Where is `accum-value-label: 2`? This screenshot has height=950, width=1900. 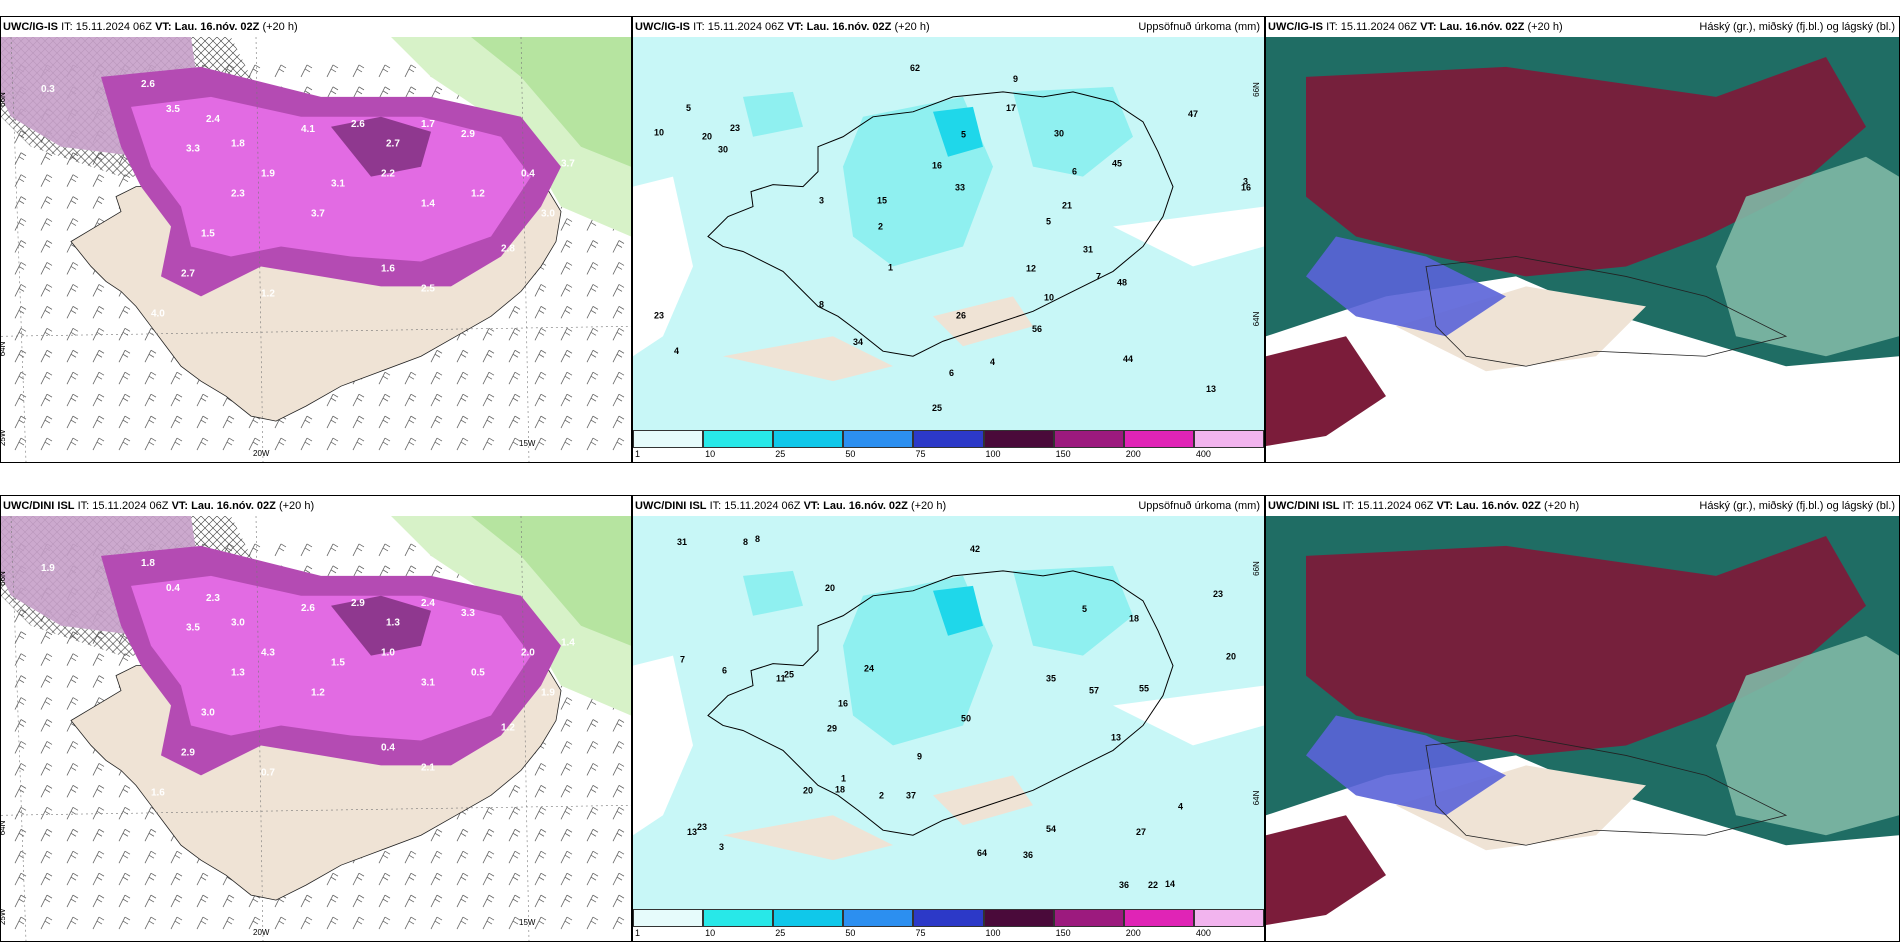 accum-value-label: 2 is located at coordinates (880, 227).